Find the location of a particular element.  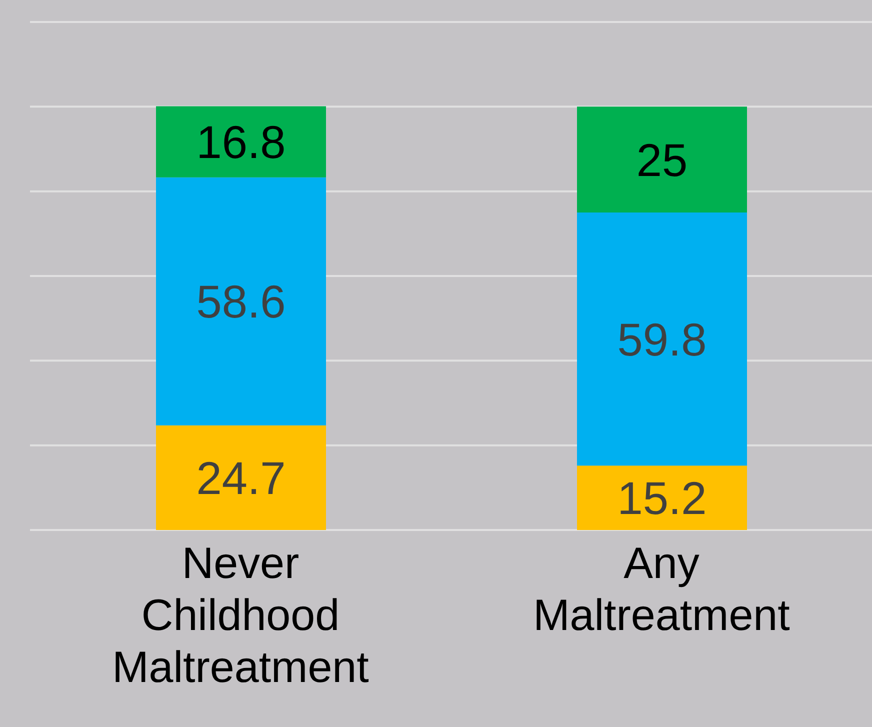

data-label: 58.6 is located at coordinates (241, 302).